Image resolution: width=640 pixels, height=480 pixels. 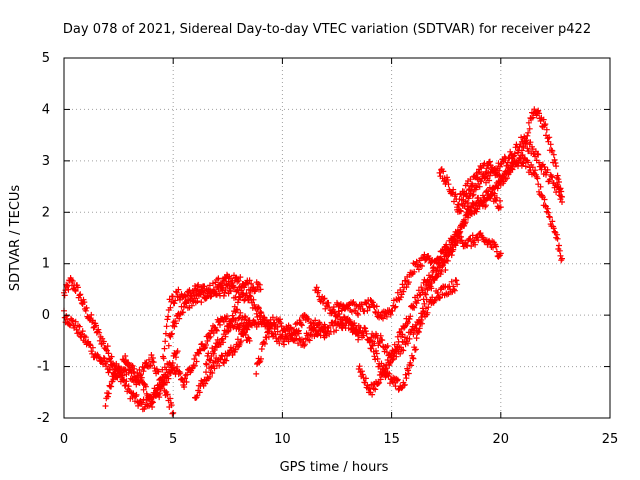 What do you see at coordinates (46, 264) in the screenshot?
I see `y-tick-label: 1` at bounding box center [46, 264].